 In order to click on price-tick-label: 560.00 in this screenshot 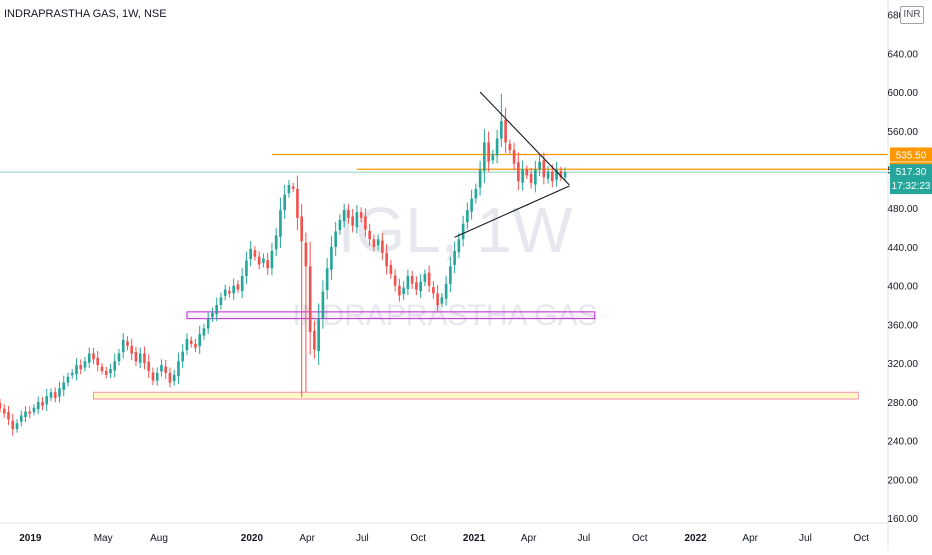, I will do `click(902, 132)`.